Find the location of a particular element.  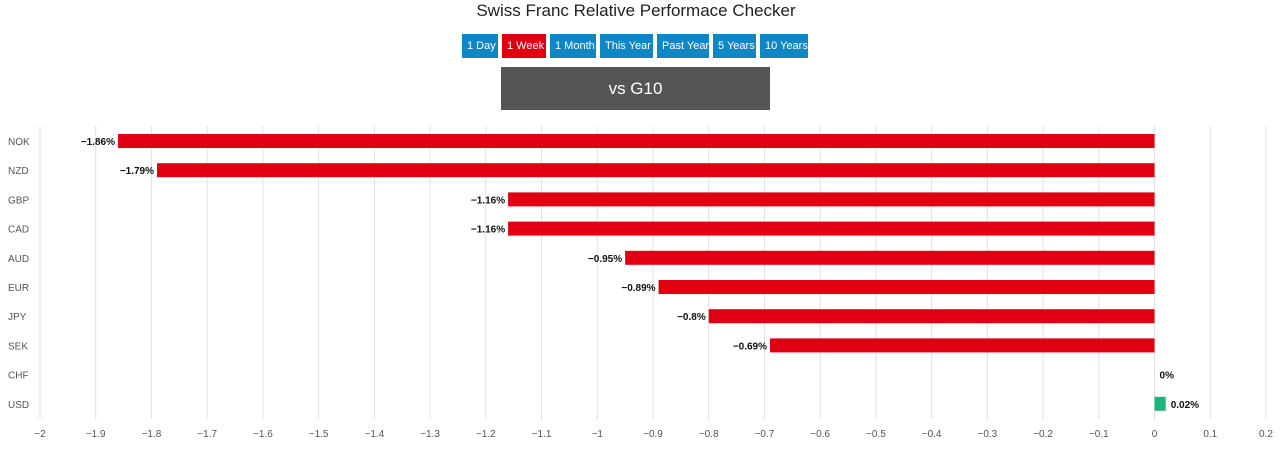

tab-5-years: 5 Years is located at coordinates (734, 46).